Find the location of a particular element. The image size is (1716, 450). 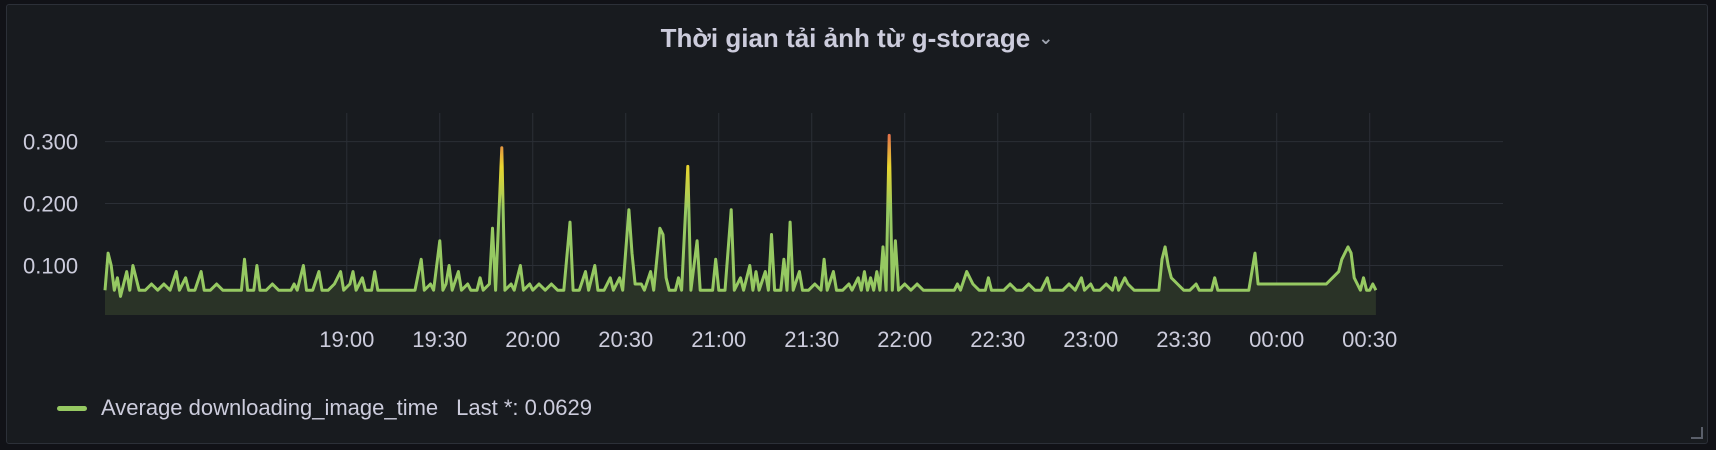

x-tick-label: 19:30 is located at coordinates (439, 339).